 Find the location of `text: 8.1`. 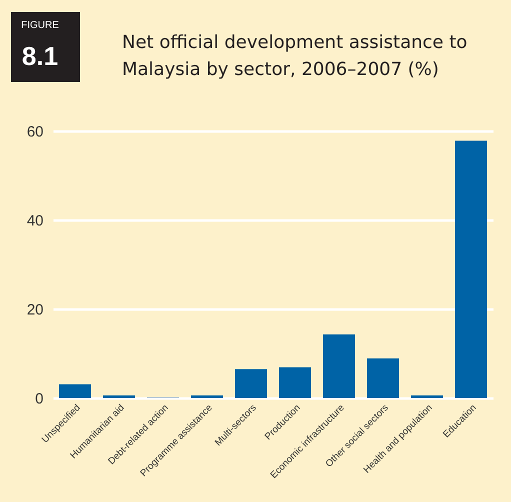

text: 8.1 is located at coordinates (40, 56).